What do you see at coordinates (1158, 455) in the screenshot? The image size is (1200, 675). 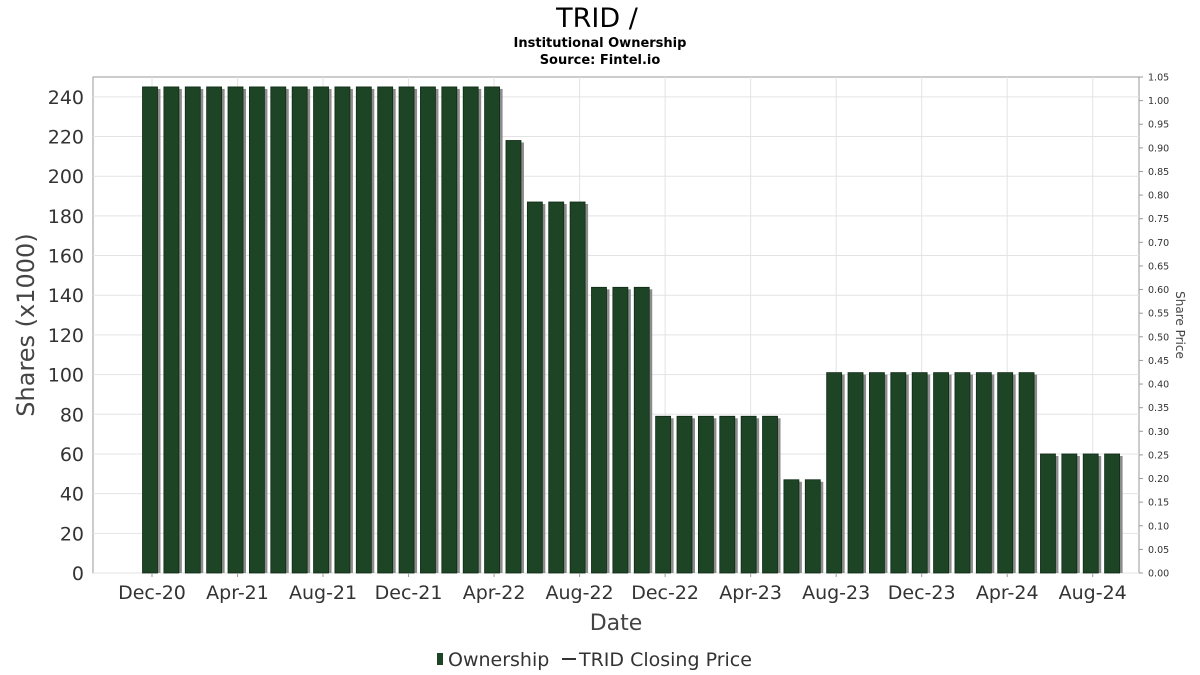 I see `y2-tick-label: 0.25` at bounding box center [1158, 455].